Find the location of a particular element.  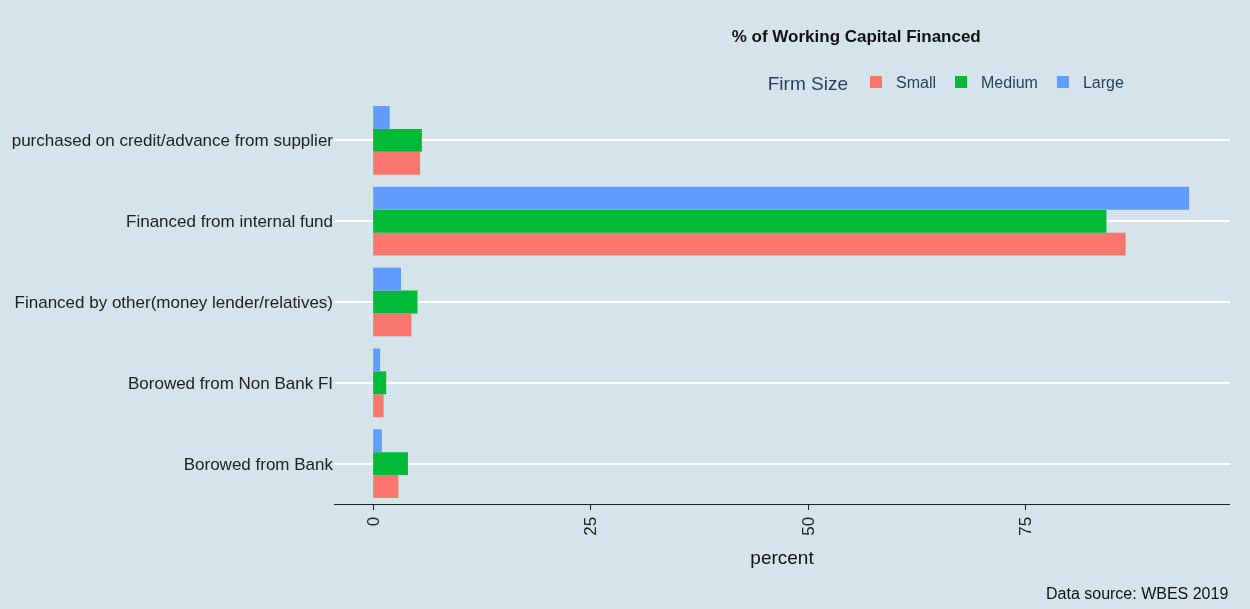

source-note: Data source: WBES 2019 is located at coordinates (1137, 593).